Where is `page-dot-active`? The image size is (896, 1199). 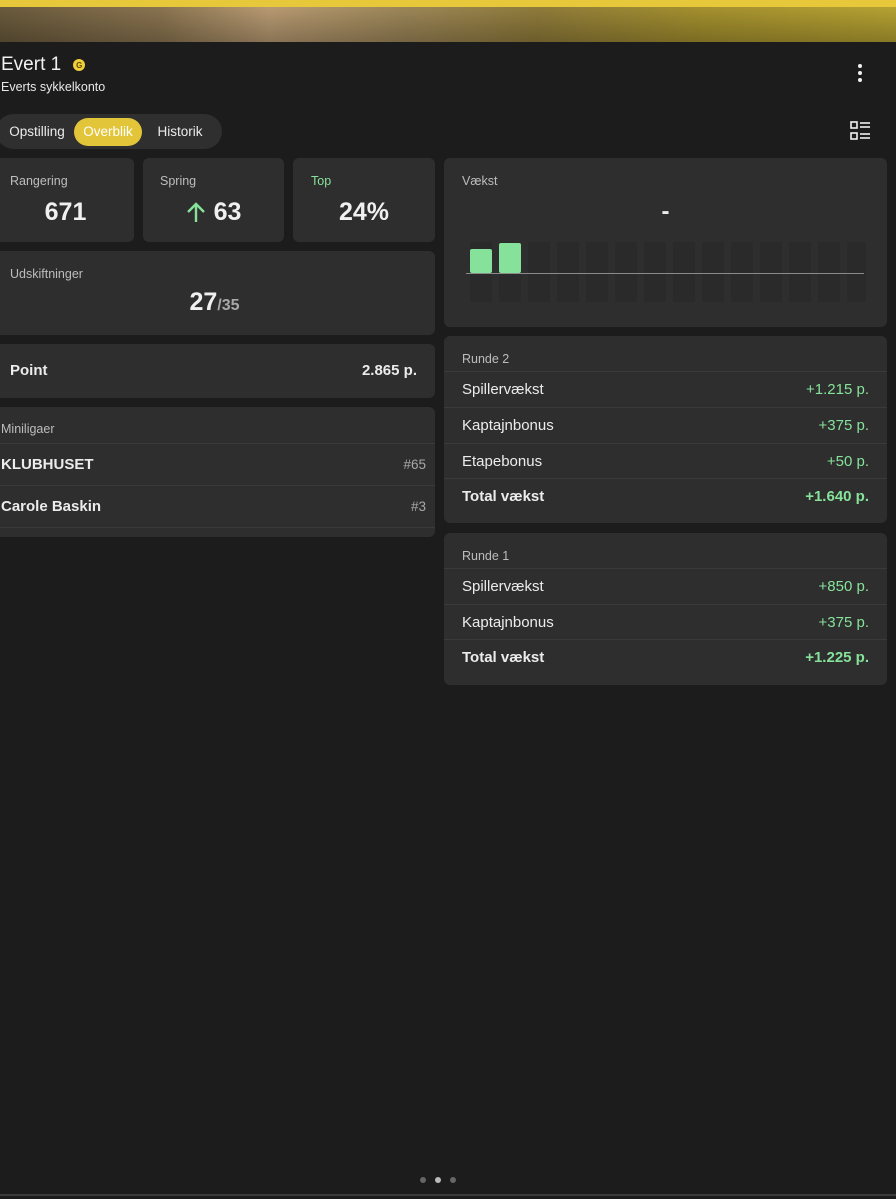
page-dot-active is located at coordinates (438, 1180).